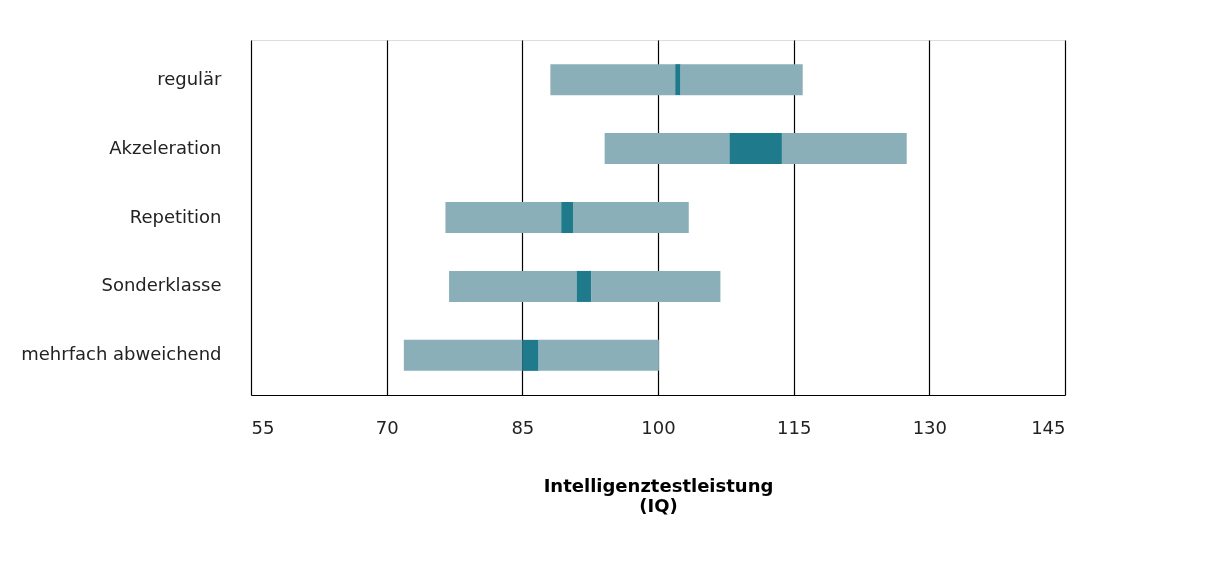  I want to click on x-tick-label: 115, so click(794, 427).